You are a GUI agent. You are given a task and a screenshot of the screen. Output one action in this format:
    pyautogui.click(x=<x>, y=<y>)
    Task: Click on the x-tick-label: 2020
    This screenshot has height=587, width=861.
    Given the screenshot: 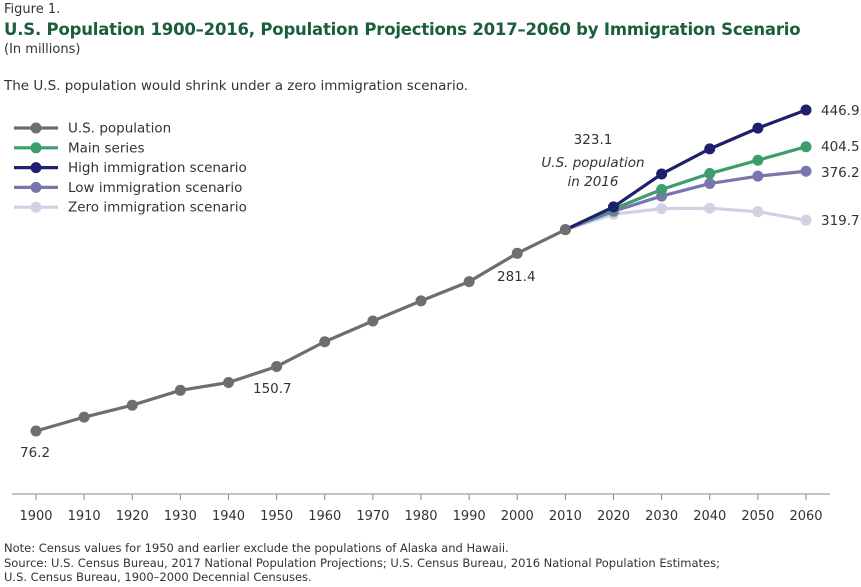 What is the action you would take?
    pyautogui.click(x=613, y=516)
    